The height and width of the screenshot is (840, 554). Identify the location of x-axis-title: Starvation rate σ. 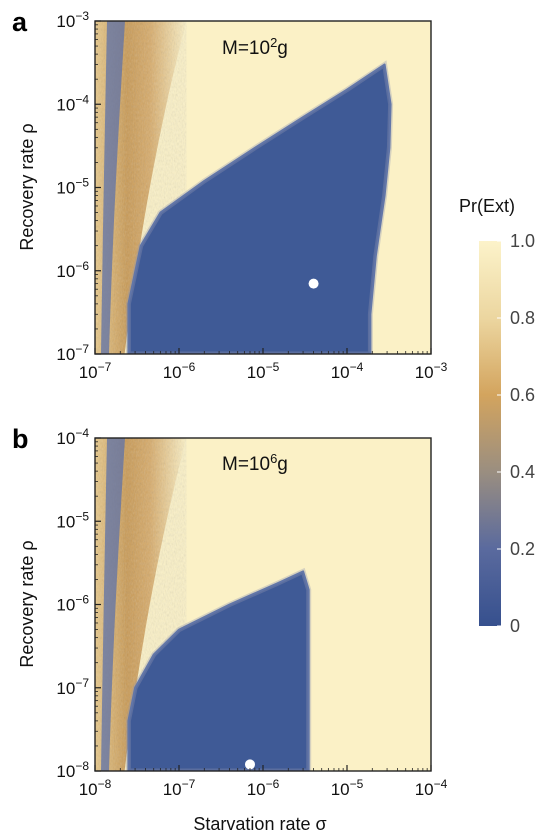
(259, 824).